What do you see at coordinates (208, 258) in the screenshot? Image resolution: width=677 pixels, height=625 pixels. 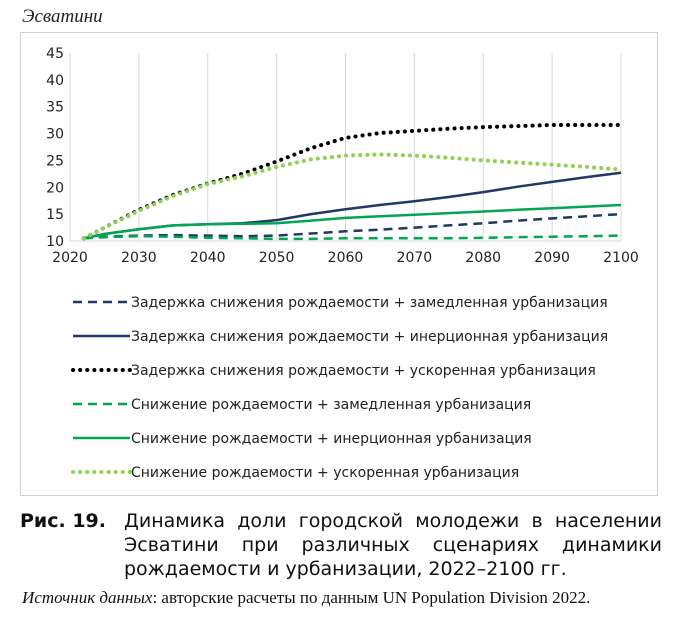 I see `x-tick-label-2040: 2040` at bounding box center [208, 258].